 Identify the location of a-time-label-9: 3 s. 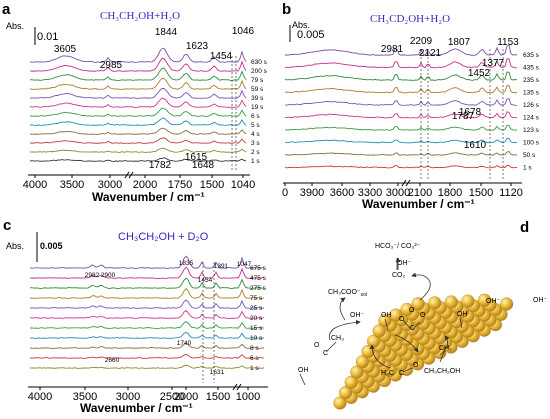
(255, 143).